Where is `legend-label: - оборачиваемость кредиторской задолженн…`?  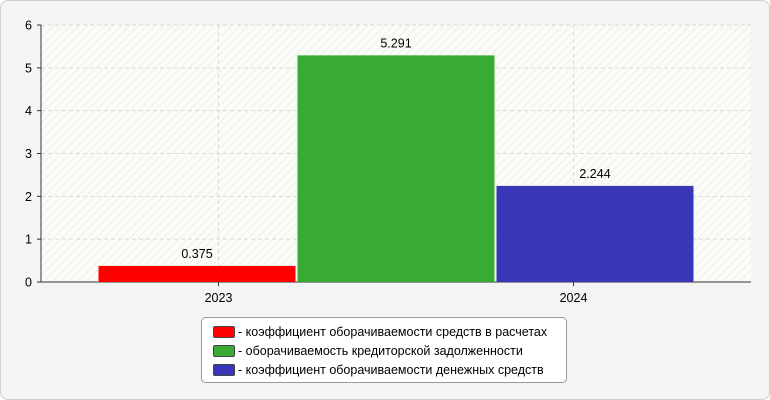 legend-label: - оборачиваемость кредиторской задолженн… is located at coordinates (380, 350).